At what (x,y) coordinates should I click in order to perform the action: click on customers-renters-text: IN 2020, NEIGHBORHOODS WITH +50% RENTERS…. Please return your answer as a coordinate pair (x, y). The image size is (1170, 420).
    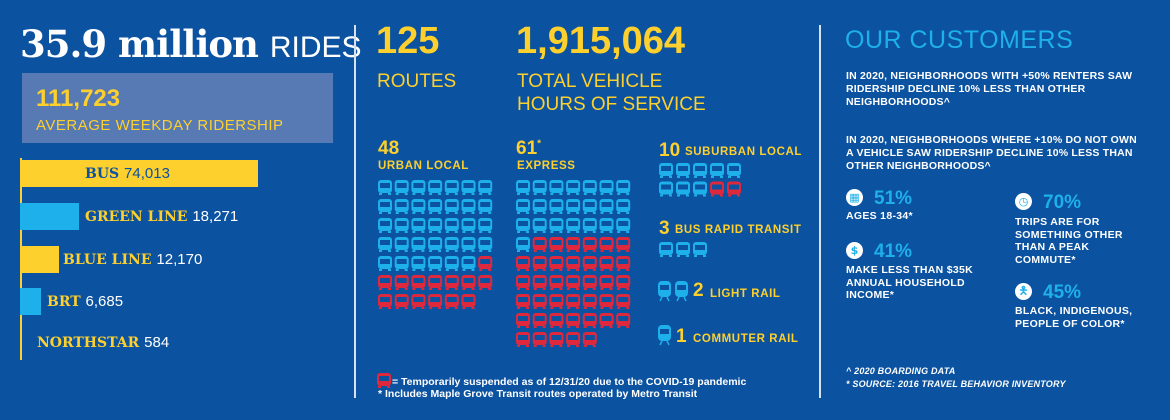
    Looking at the image, I should click on (989, 89).